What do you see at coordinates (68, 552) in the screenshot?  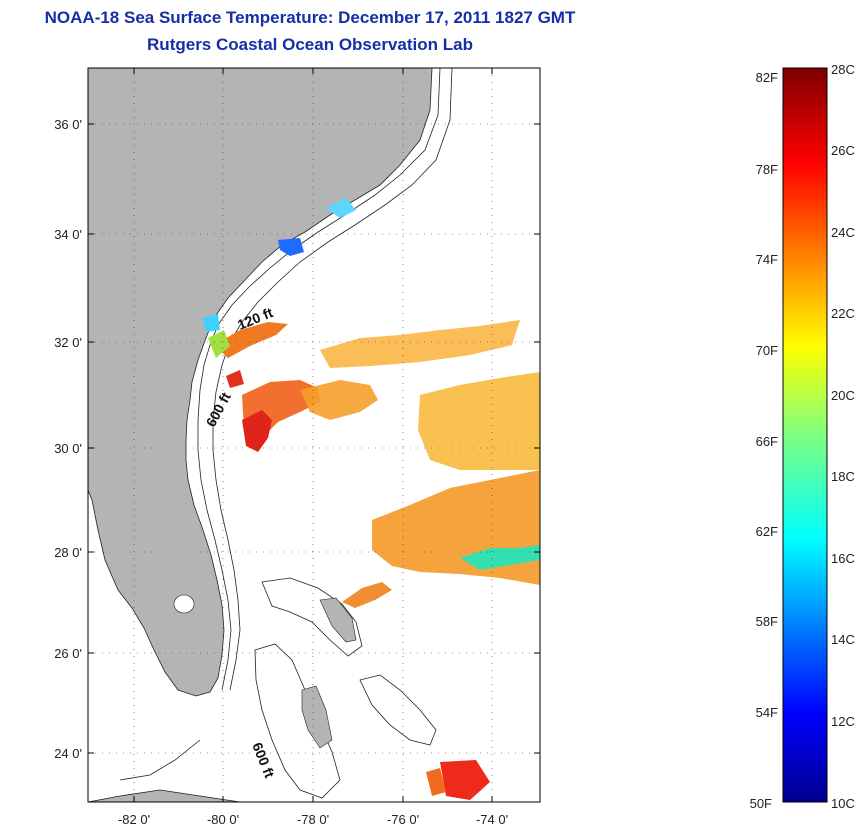 I see `lat-label: 28 0'` at bounding box center [68, 552].